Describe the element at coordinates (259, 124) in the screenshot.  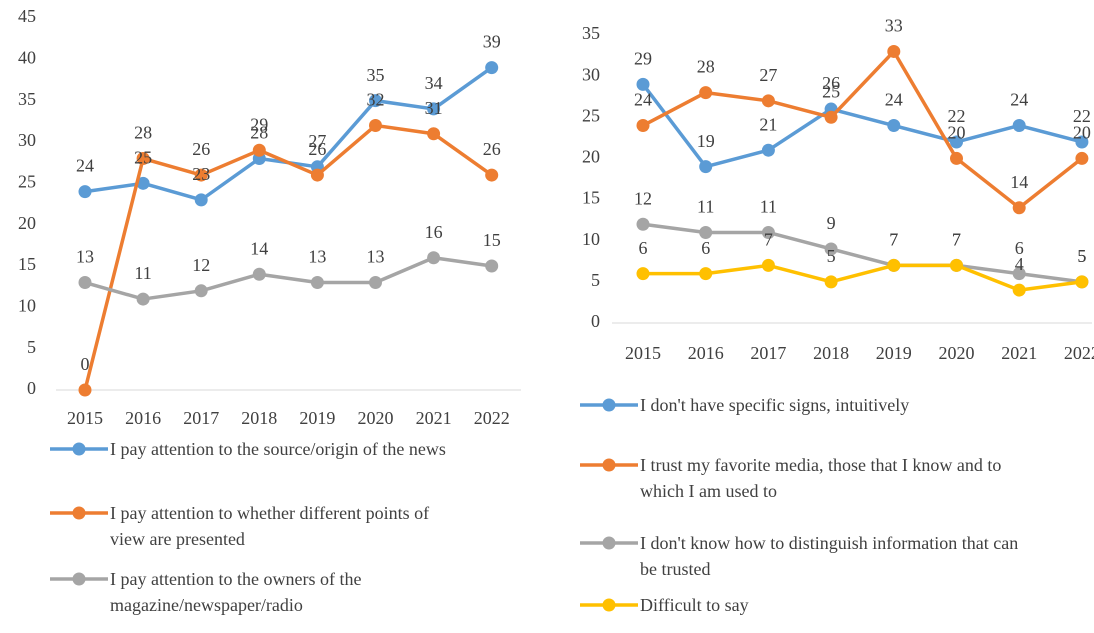
I see `data-label: 29` at that location.